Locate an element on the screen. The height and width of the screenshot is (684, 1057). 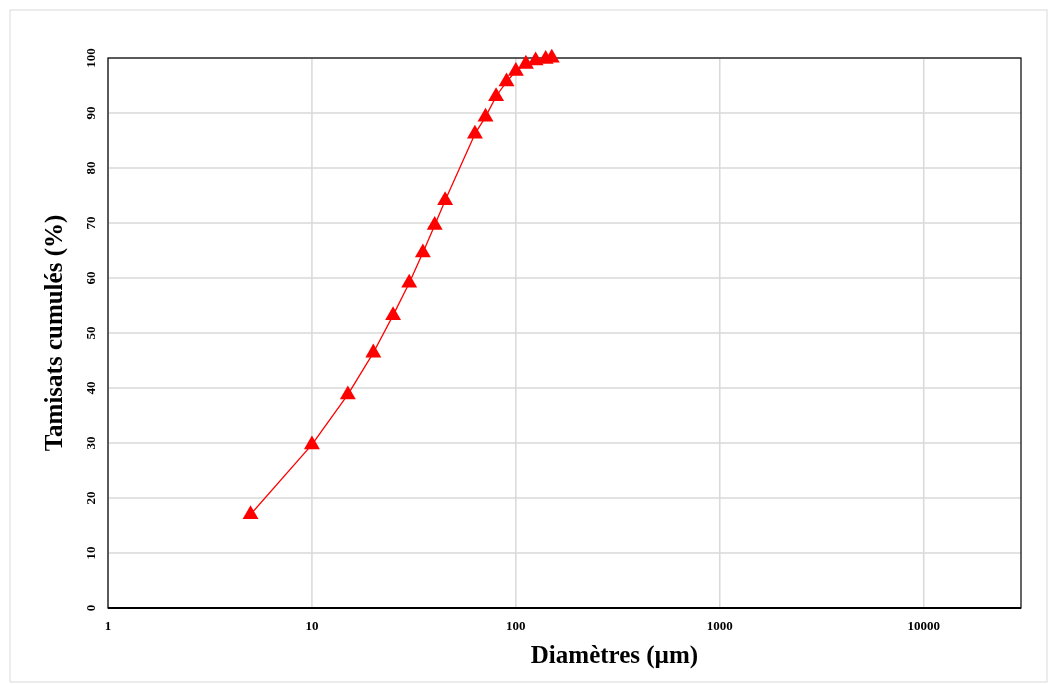
y-tick-label: 0 is located at coordinates (90, 608).